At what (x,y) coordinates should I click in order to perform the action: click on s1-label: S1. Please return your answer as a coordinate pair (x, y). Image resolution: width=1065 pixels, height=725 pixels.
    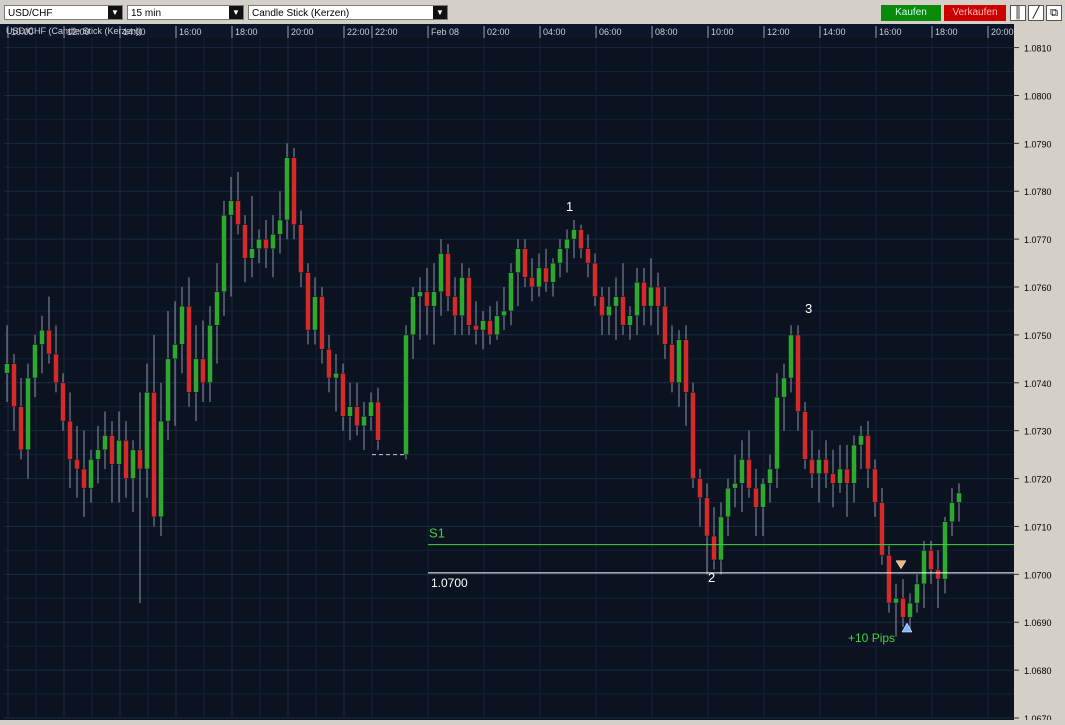
    Looking at the image, I should click on (437, 533).